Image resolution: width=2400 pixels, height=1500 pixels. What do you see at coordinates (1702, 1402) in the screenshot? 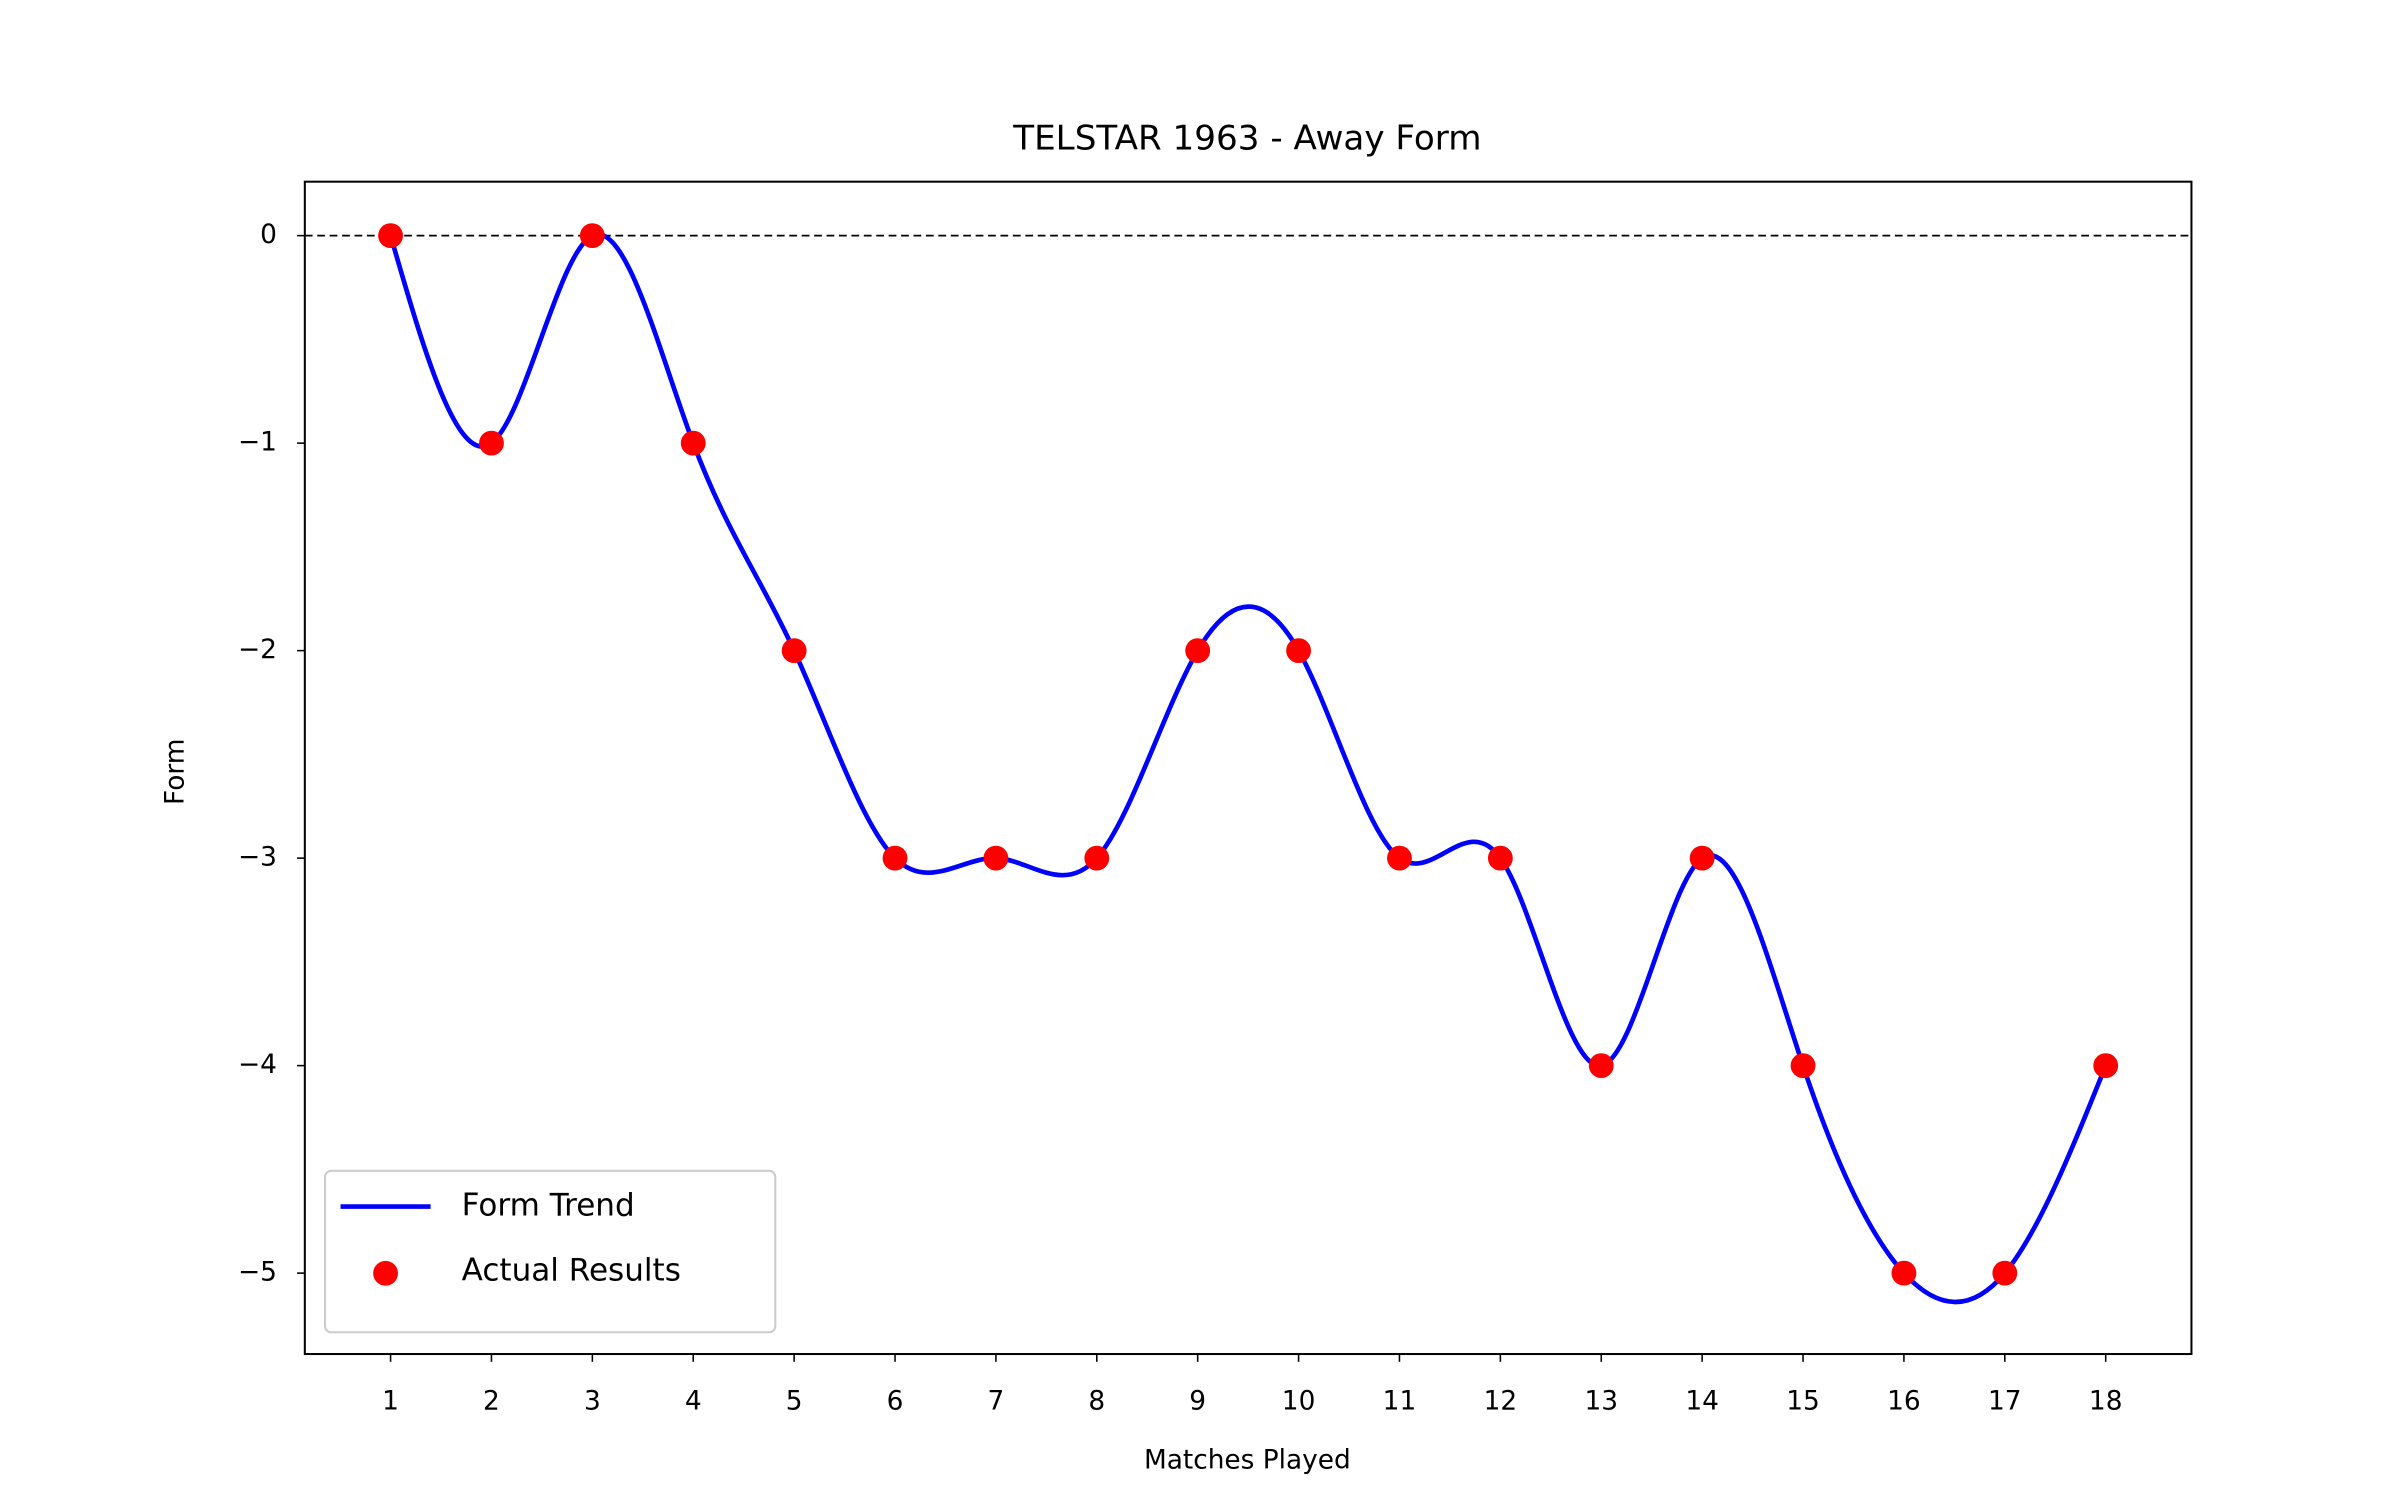
I see `x-tick-label: 14` at bounding box center [1702, 1402].